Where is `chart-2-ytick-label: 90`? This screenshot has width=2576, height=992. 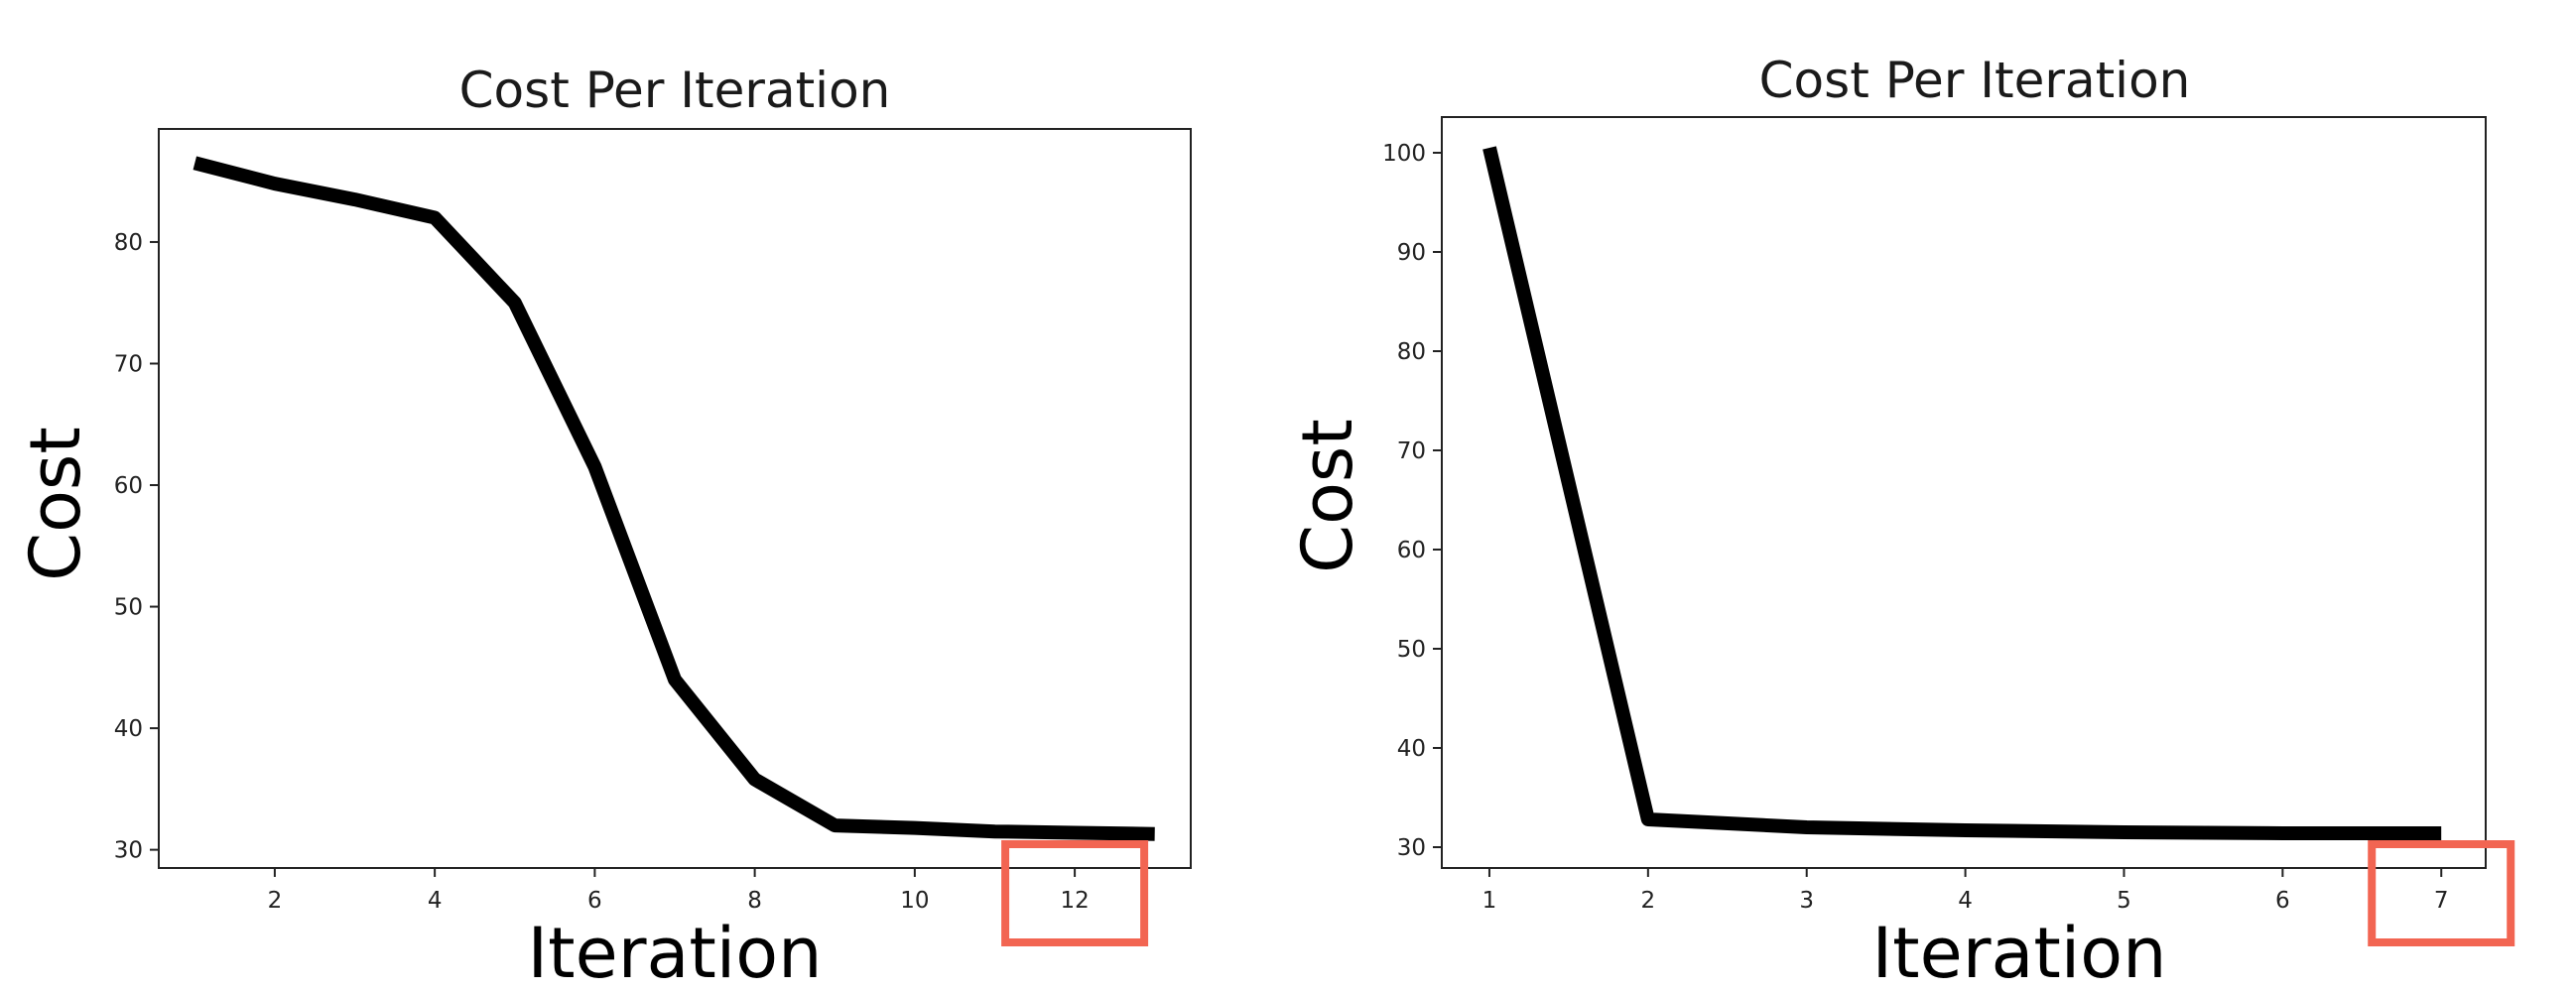
chart-2-ytick-label: 90 is located at coordinates (1412, 253).